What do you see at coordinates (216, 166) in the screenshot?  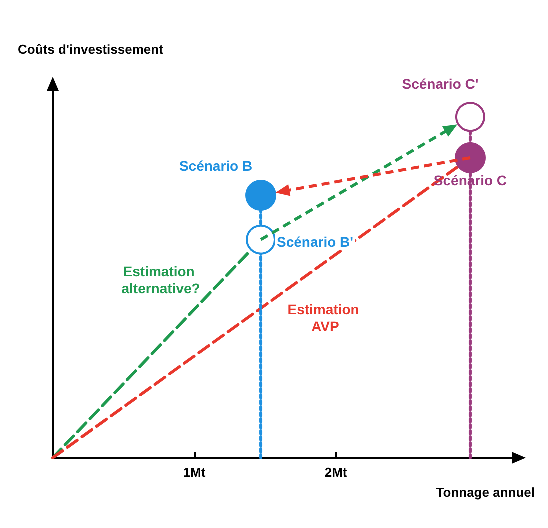 I see `series-label: Scénario B` at bounding box center [216, 166].